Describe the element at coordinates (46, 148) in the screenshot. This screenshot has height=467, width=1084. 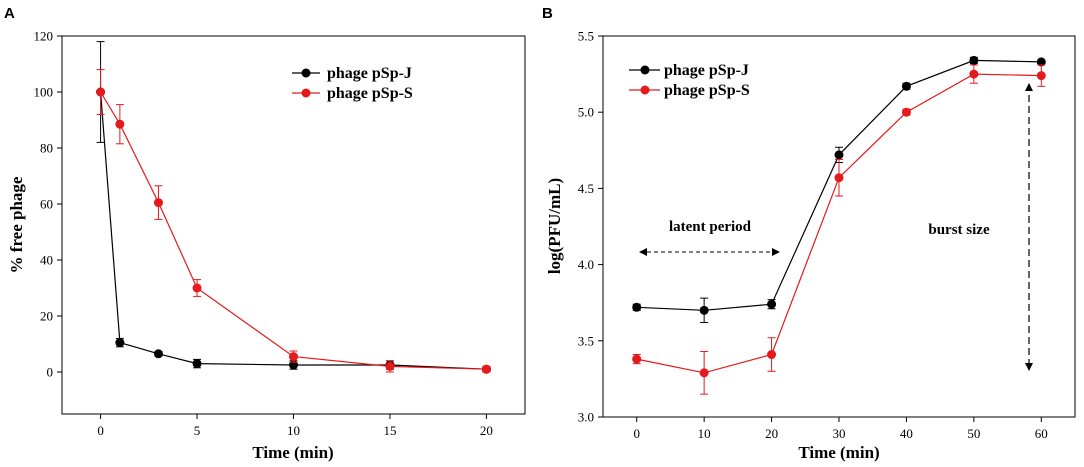
I see `panel-a-y-tick-label-80: 80` at that location.